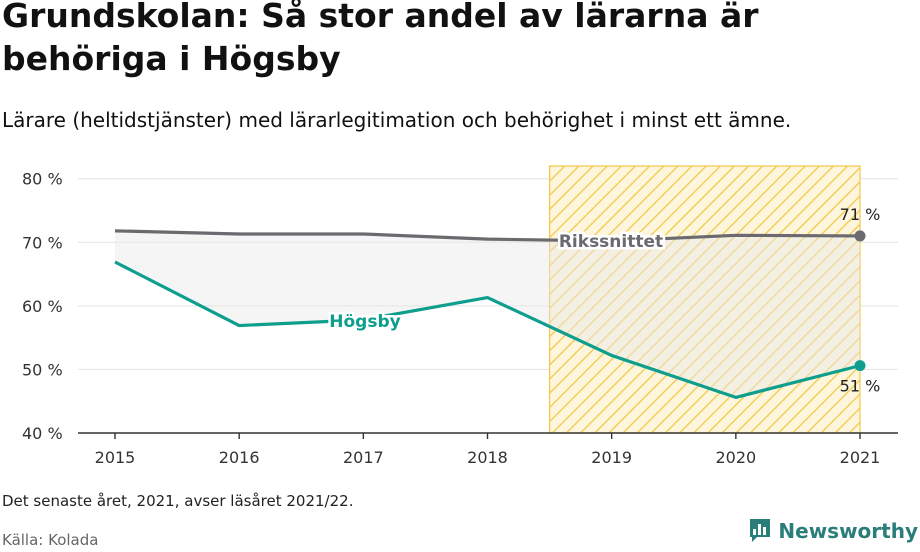 This screenshot has height=552, width=920. I want to click on y-tick-label: 80 %, so click(42, 179).